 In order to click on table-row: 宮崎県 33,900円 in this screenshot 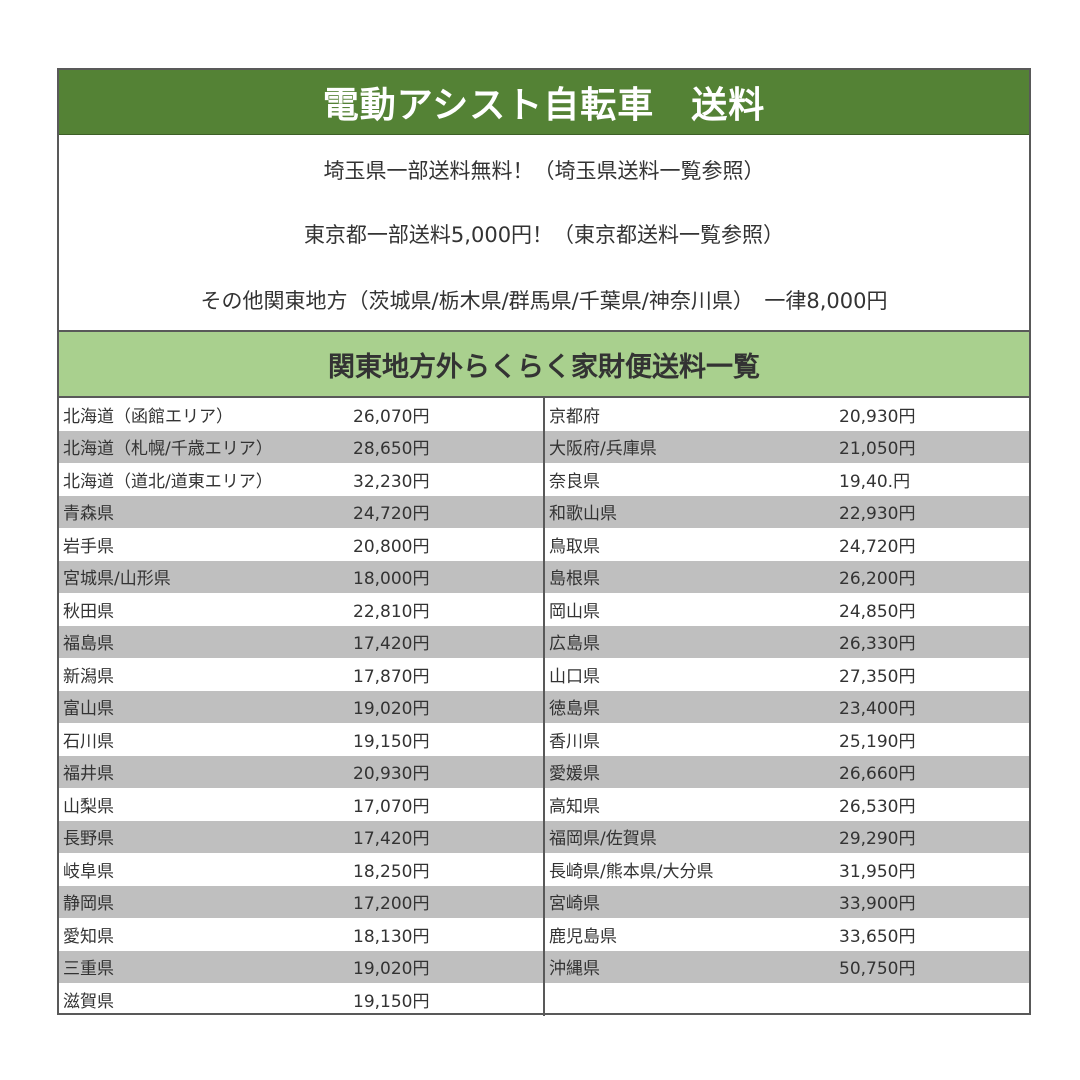, I will do `click(787, 901)`.